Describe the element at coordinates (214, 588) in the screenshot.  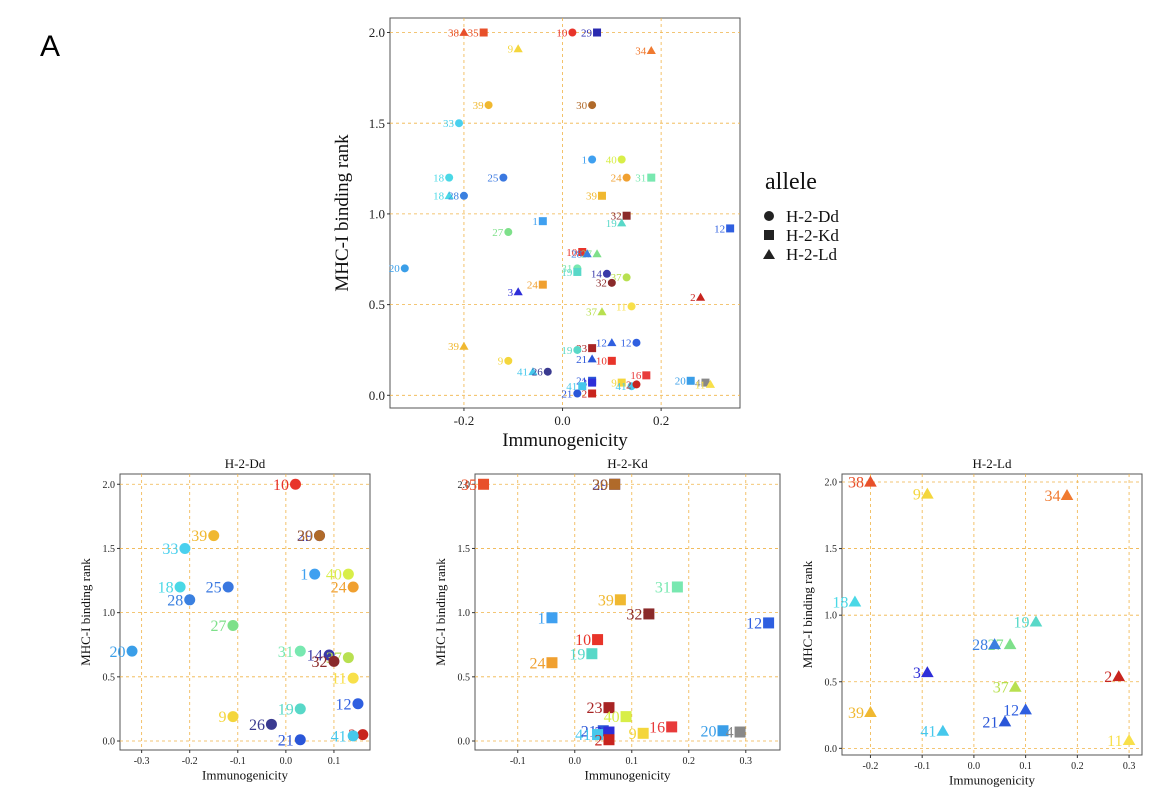
I see `data-point-label: 25` at that location.